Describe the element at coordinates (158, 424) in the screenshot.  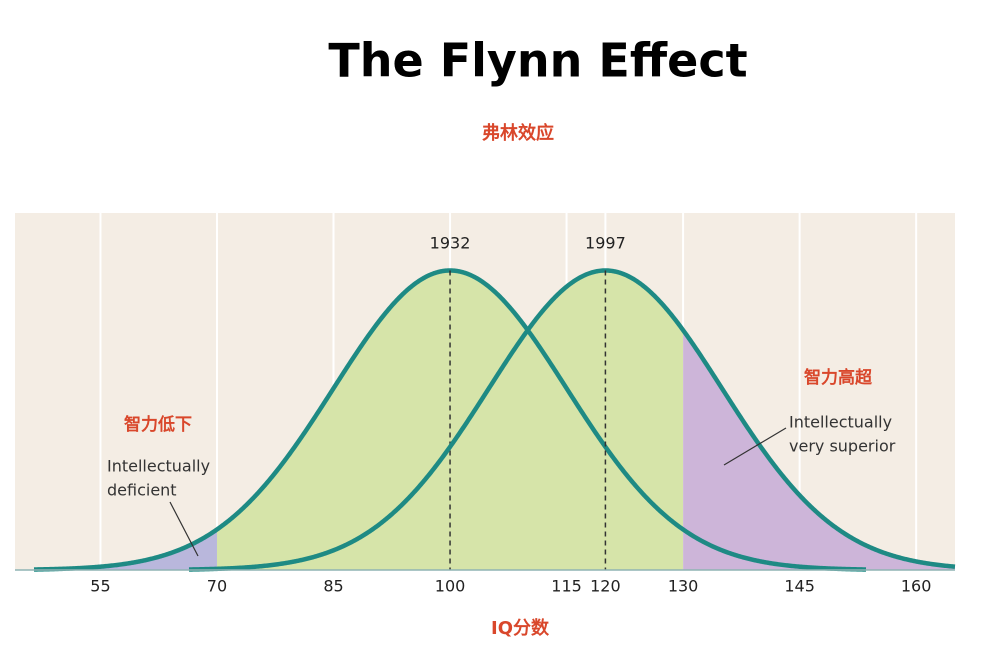
I see `annotation-title: 智力低下` at that location.